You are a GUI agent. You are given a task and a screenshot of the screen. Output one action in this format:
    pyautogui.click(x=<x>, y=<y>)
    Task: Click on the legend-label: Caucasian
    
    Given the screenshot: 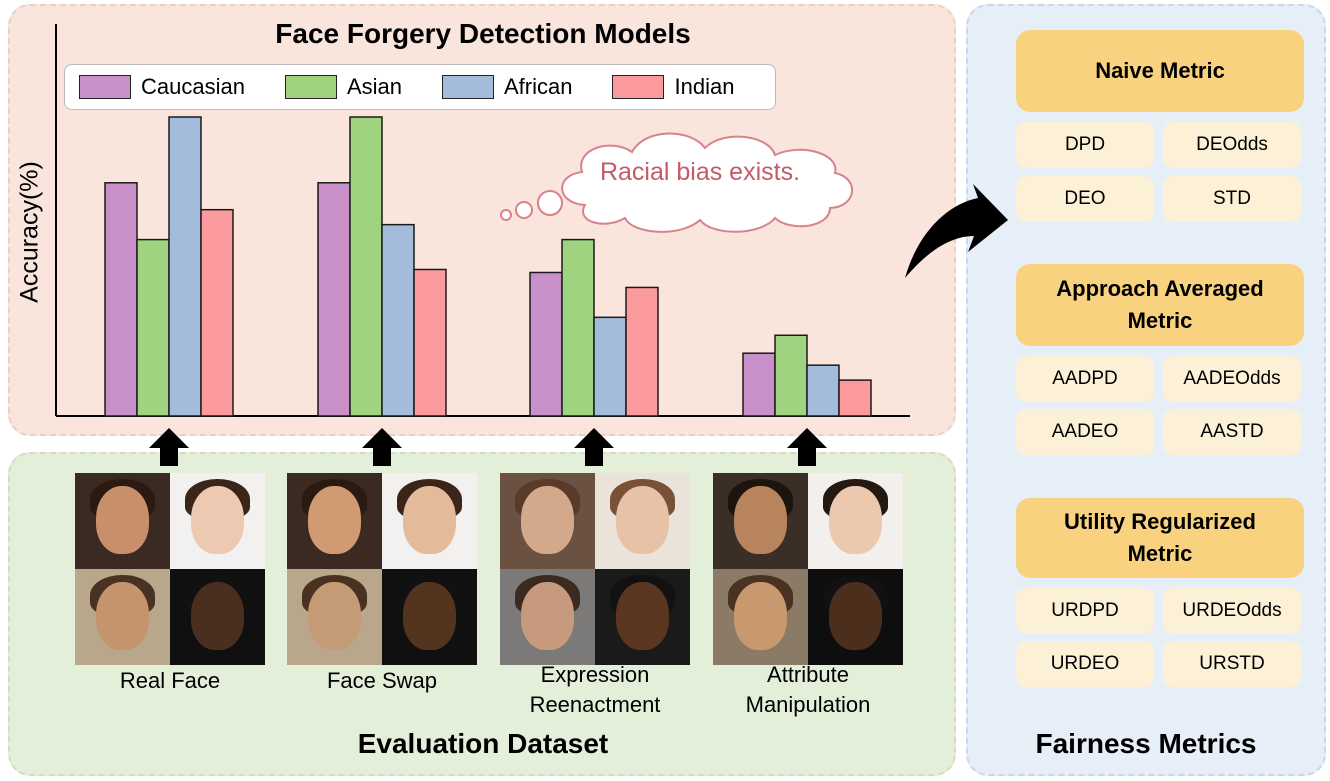 What is the action you would take?
    pyautogui.click(x=193, y=86)
    